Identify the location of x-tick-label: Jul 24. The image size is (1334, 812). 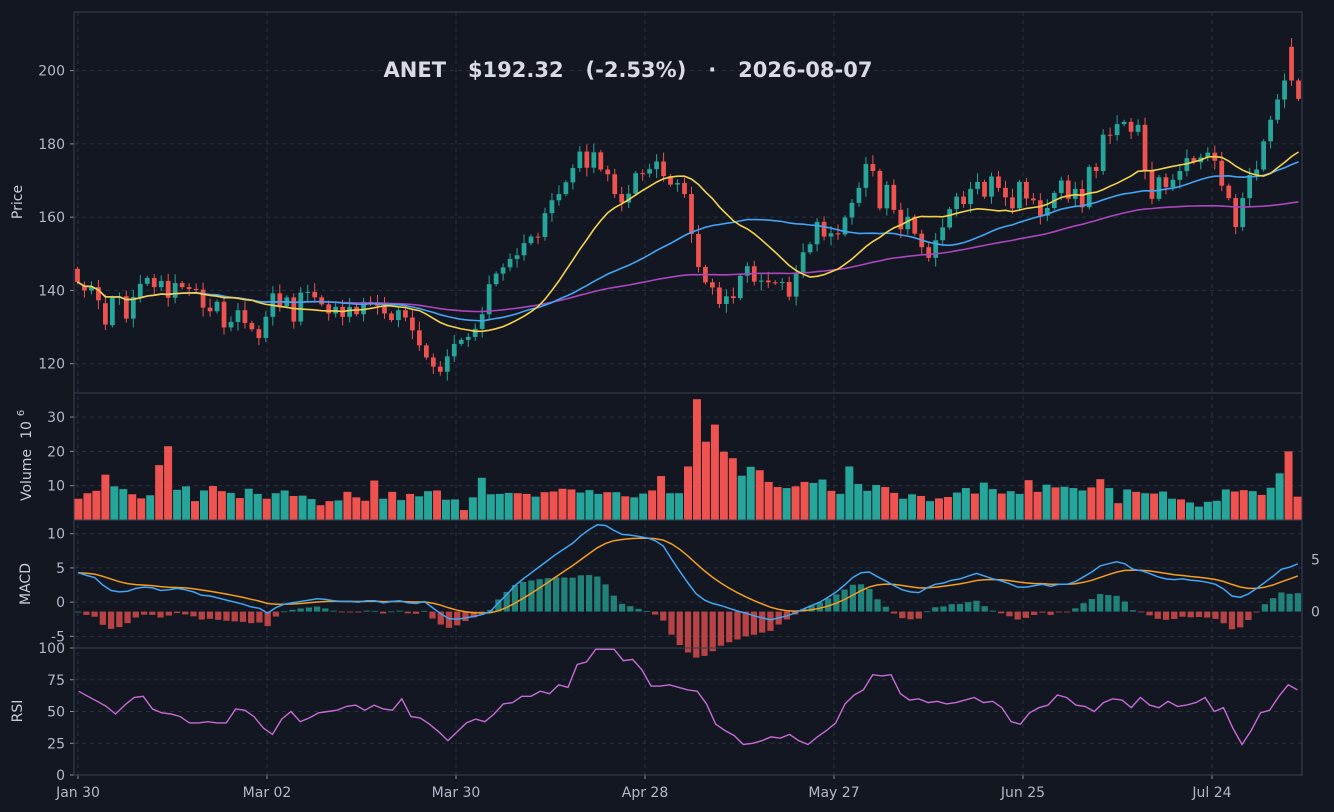
(1211, 793).